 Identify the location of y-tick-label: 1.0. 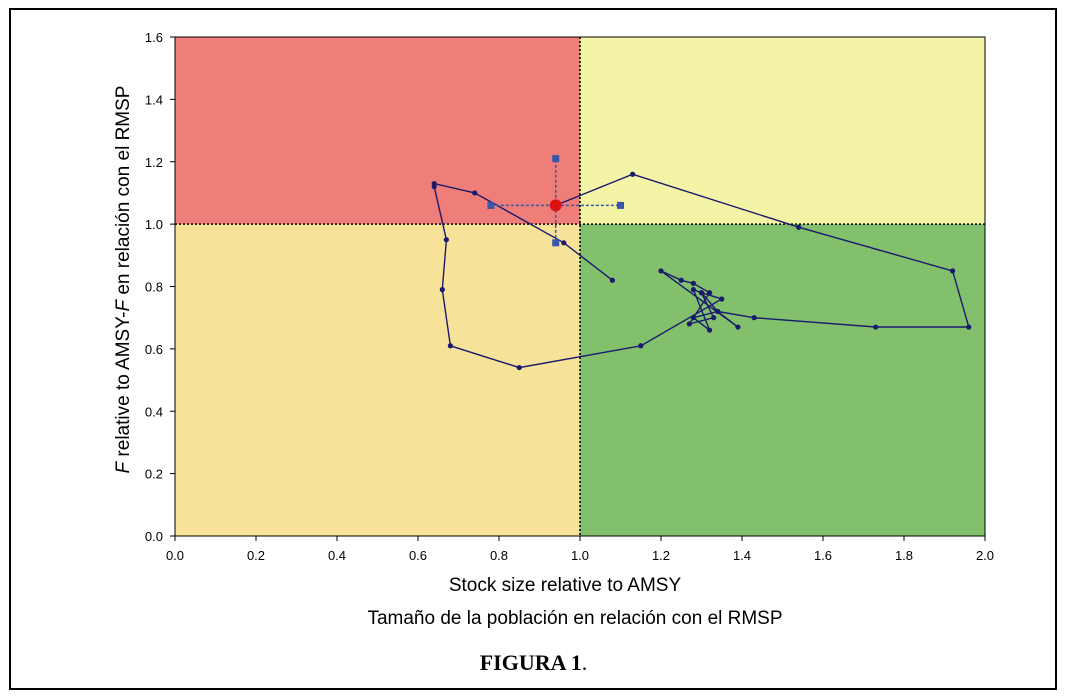
(154, 224).